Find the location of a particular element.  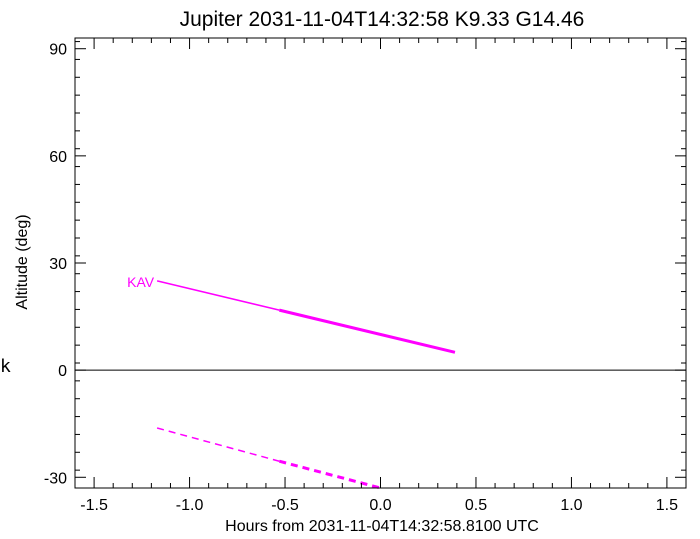

y-tick-label: -30 is located at coordinates (55, 478).